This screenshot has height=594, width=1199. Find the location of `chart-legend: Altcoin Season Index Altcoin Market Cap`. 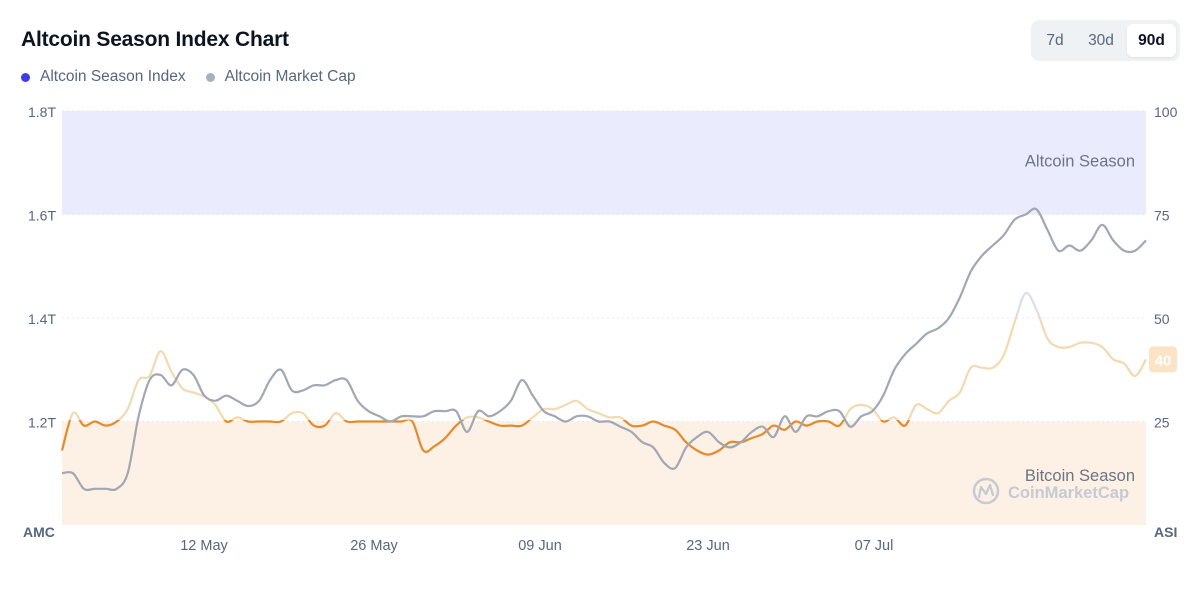

chart-legend: Altcoin Season Index Altcoin Market Cap is located at coordinates (188, 77).